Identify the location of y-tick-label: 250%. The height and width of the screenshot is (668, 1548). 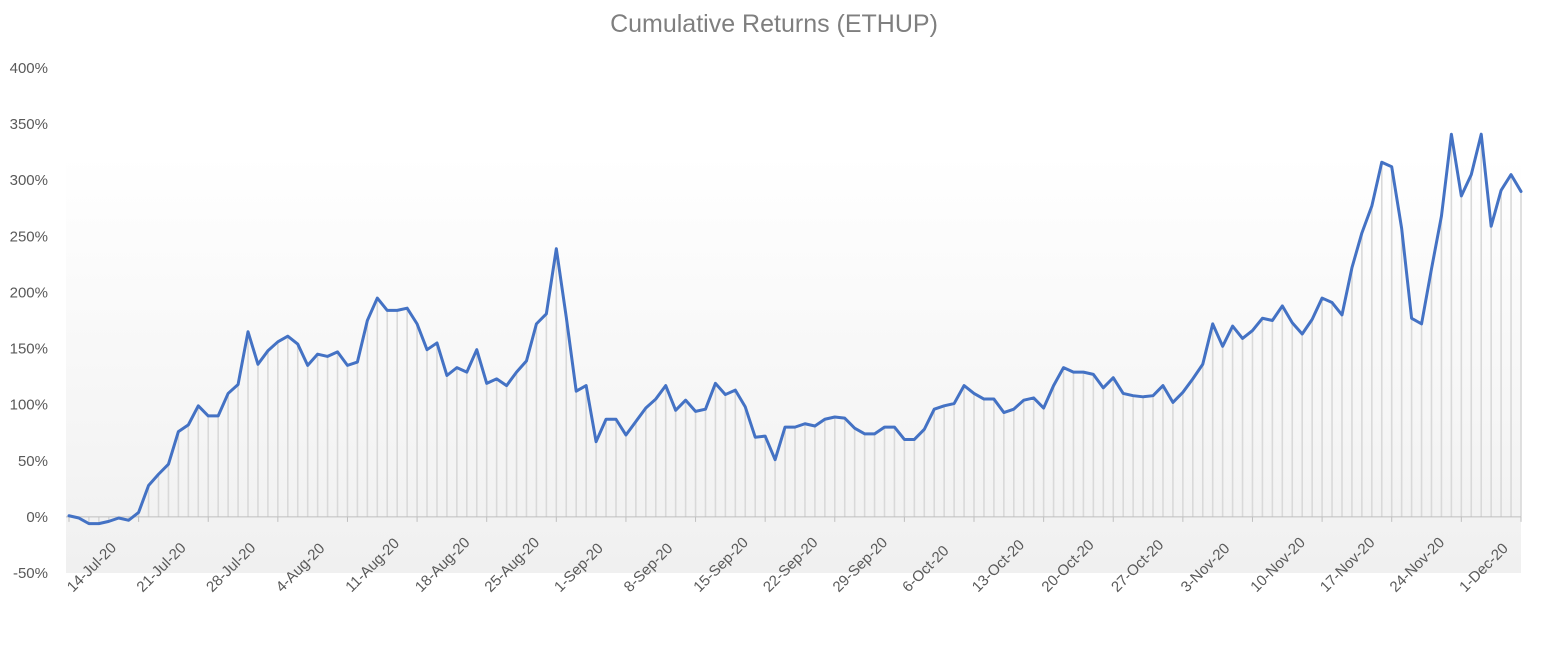
(29, 236).